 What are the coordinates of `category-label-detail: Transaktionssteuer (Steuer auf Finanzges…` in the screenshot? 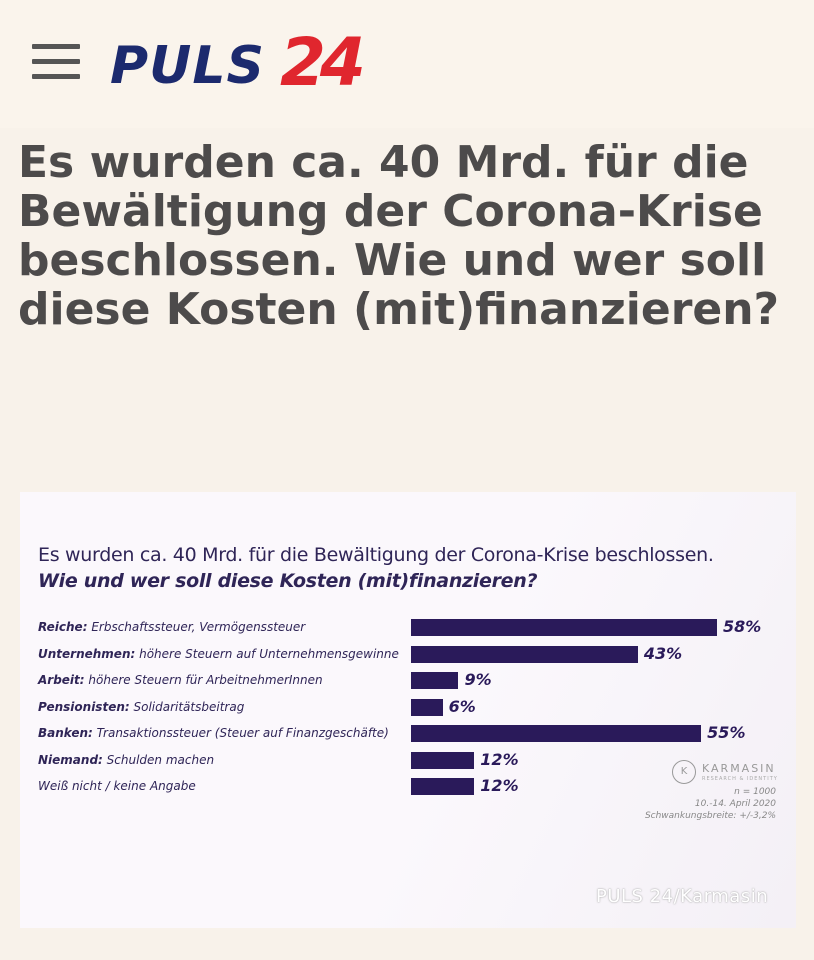 It's located at (240, 733).